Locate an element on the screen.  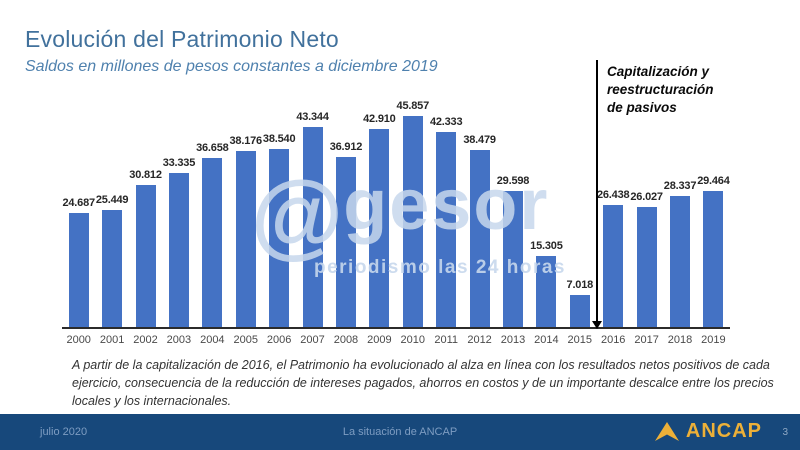
footer-presentation-title: La situación de ANCAP is located at coordinates (400, 432).